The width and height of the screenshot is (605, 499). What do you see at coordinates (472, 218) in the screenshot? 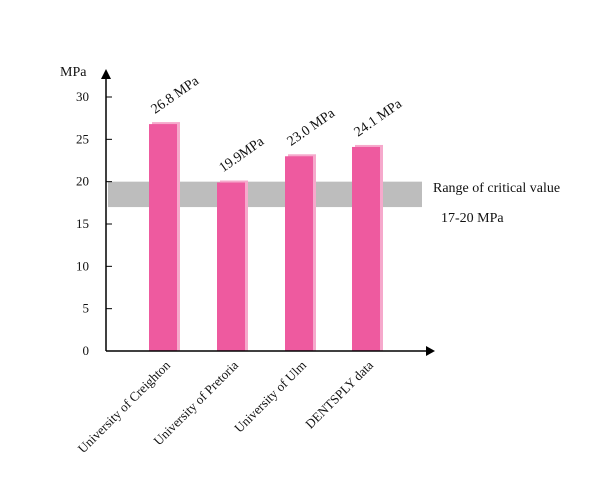
I see `band-range-label: 17-20 MPa` at bounding box center [472, 218].